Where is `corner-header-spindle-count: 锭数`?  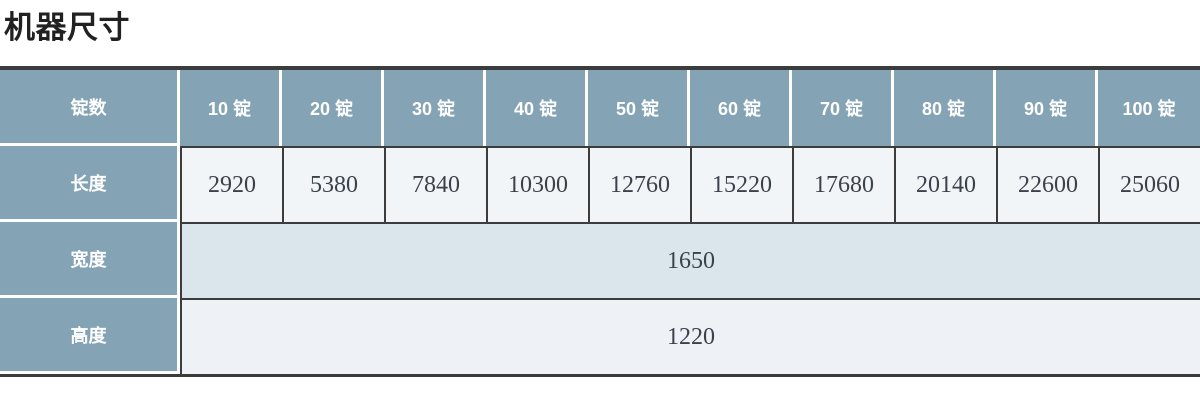 corner-header-spindle-count: 锭数 is located at coordinates (90, 108).